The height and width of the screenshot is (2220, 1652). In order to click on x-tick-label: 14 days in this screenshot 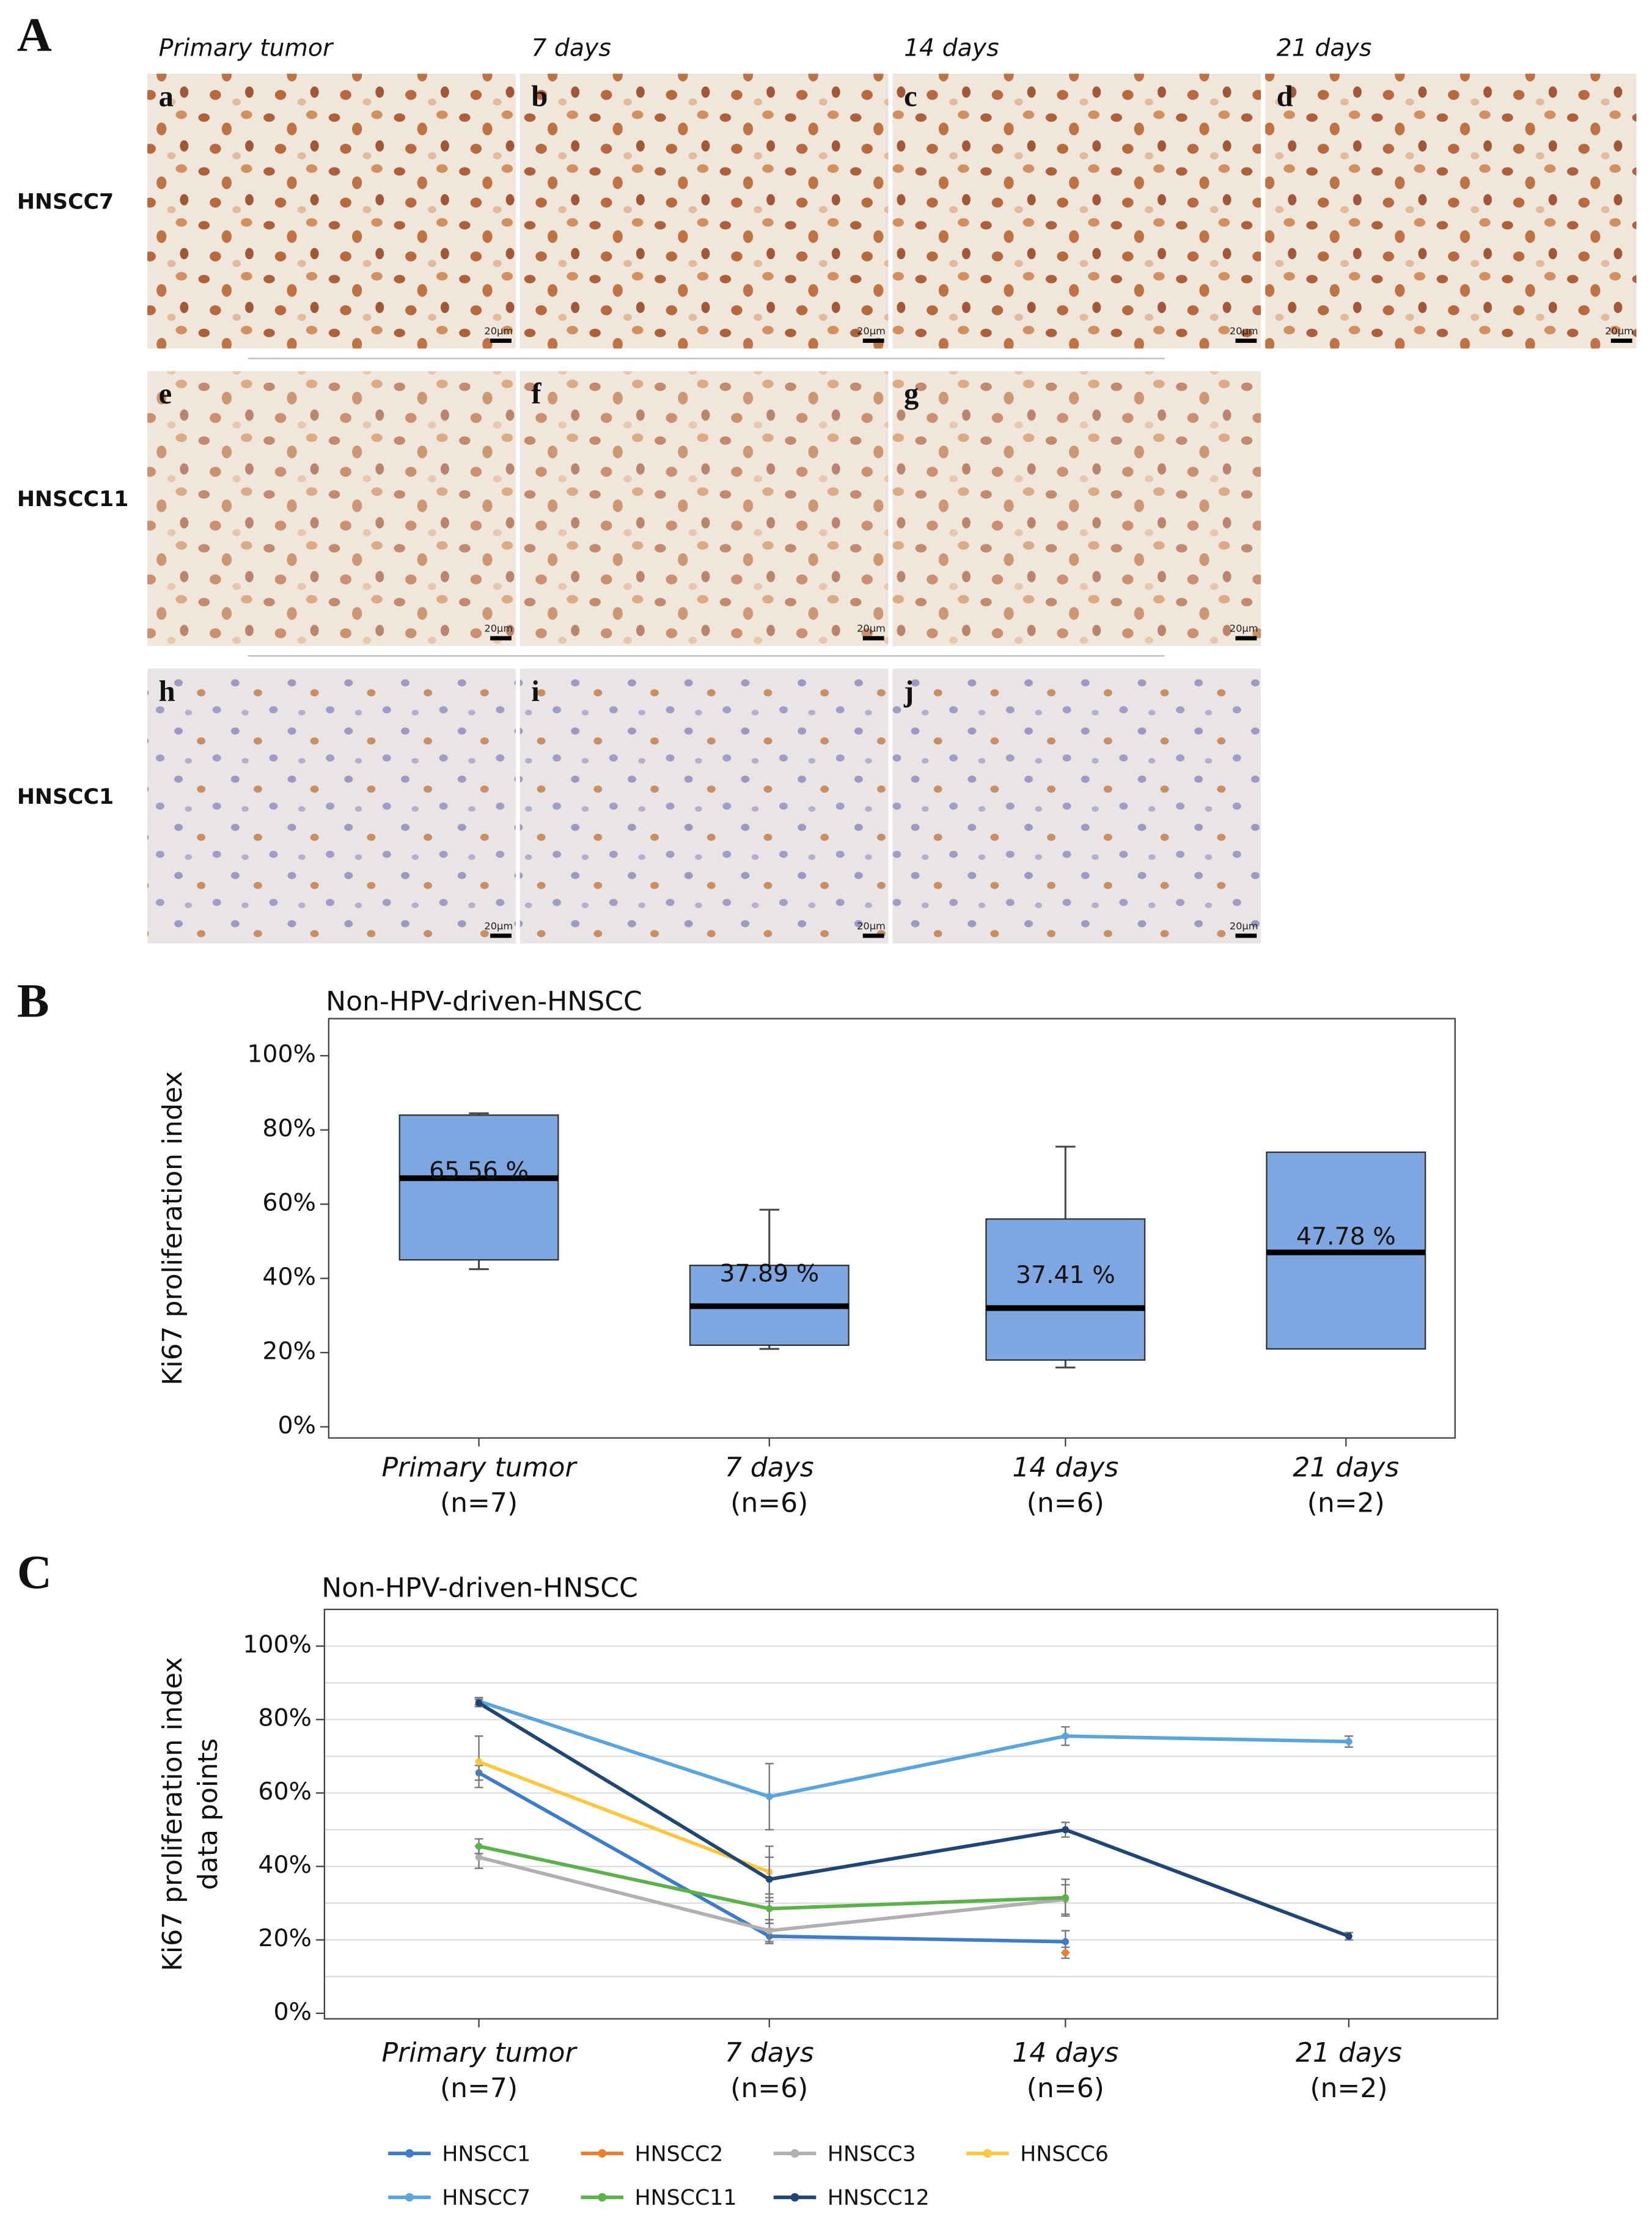, I will do `click(1065, 1467)`.